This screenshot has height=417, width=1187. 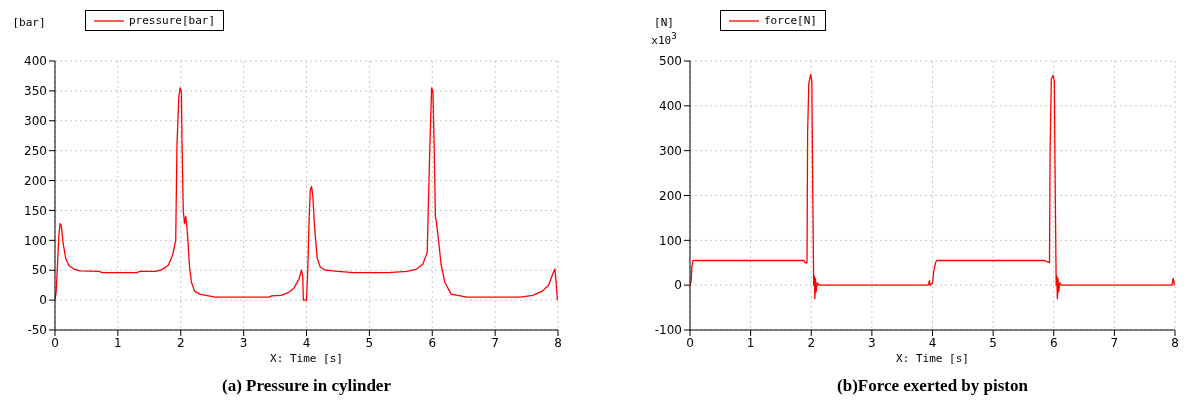 I want to click on y-tick-label: 150, so click(x=35, y=210).